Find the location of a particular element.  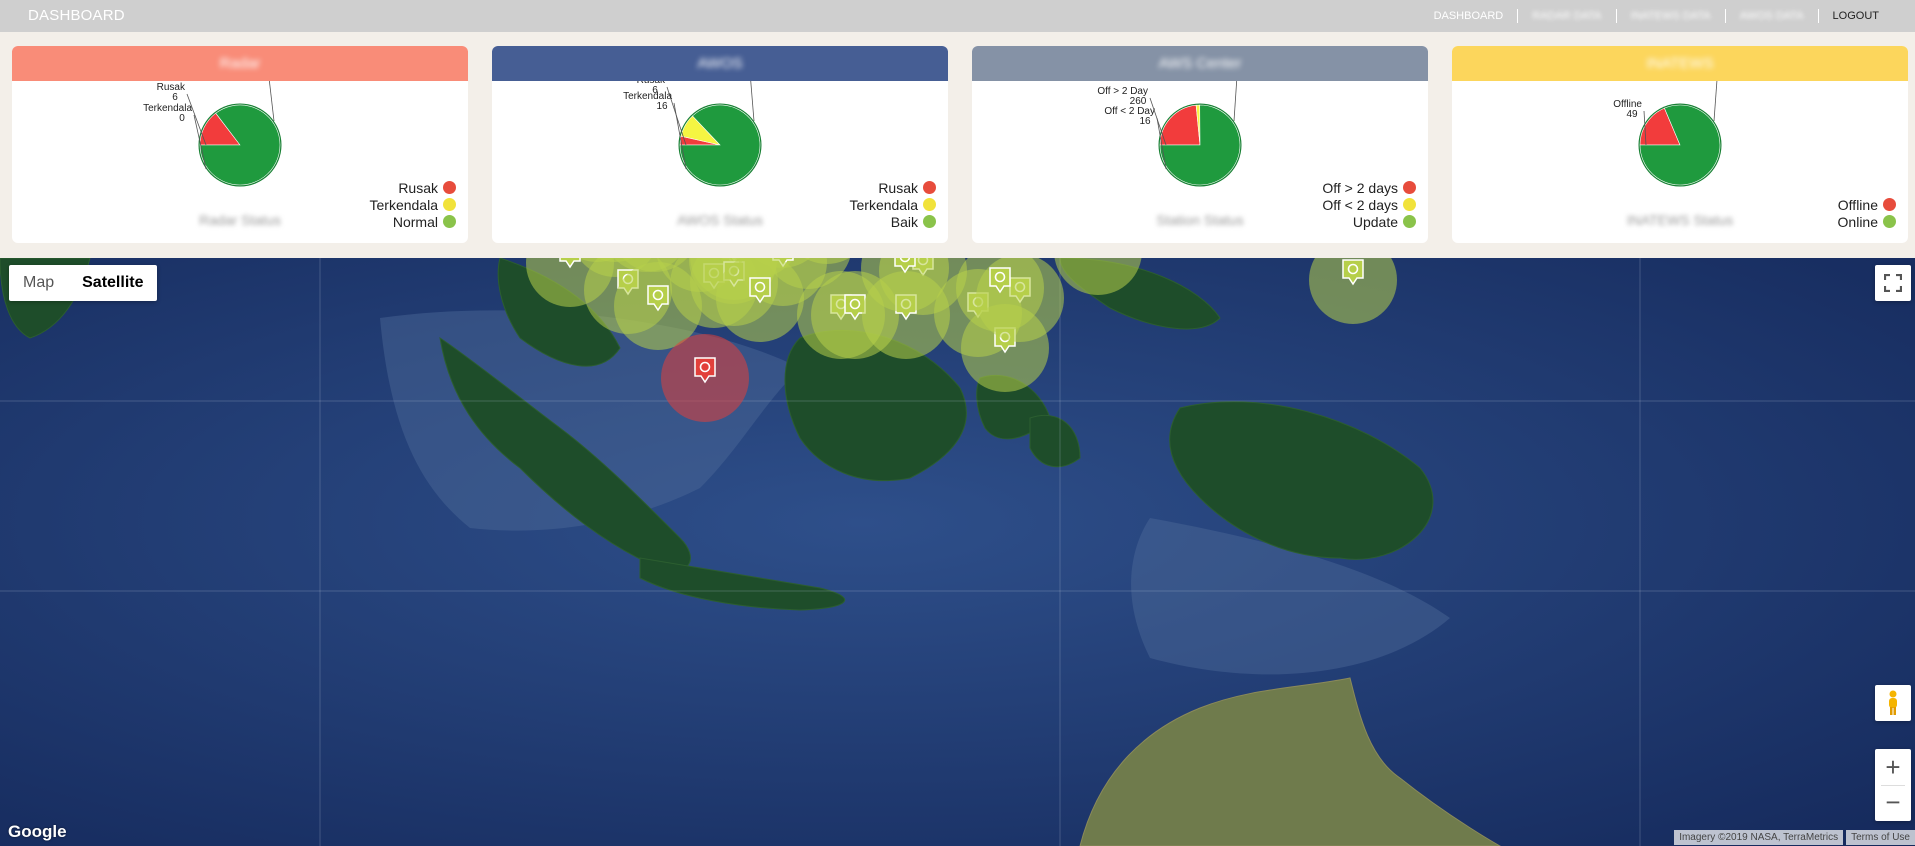

legend-item: Off < 2 days is located at coordinates (1369, 204).